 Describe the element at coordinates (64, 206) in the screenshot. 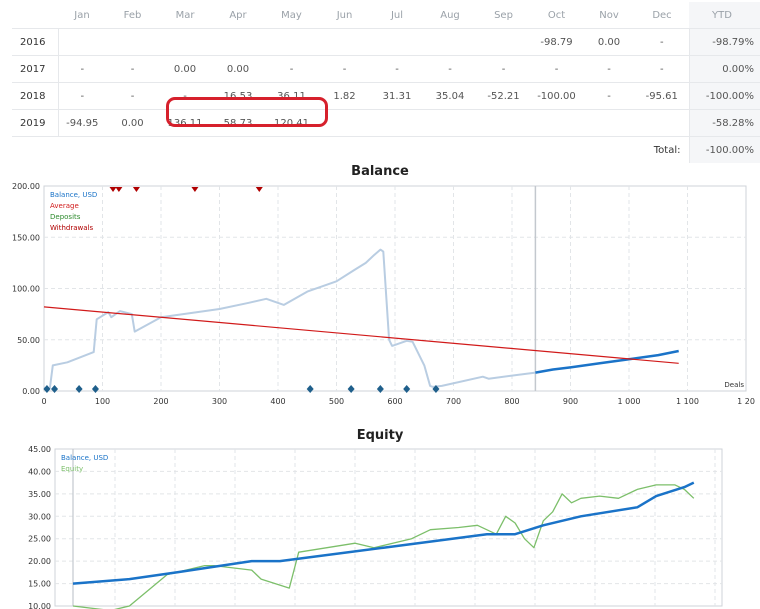

I see `legend-entry: Average` at that location.